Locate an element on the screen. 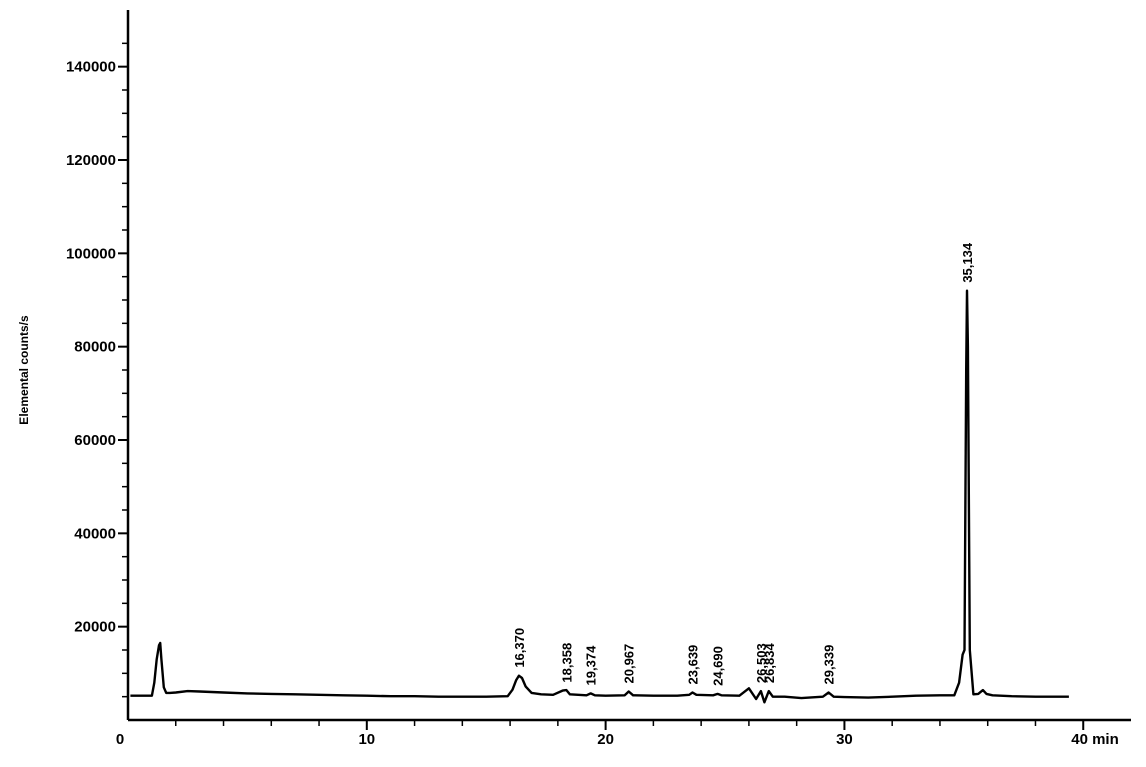 This screenshot has height=767, width=1146. y-tick-label: 120000 is located at coordinates (91, 160).